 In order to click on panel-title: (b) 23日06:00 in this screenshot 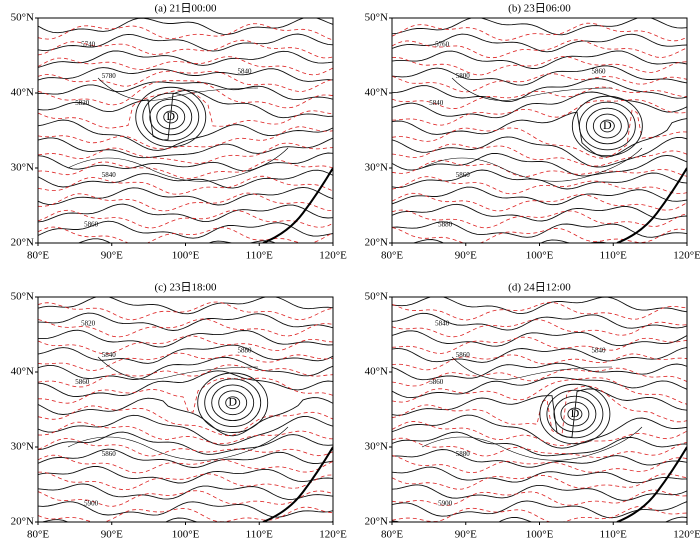, I will do `click(539, 9)`.